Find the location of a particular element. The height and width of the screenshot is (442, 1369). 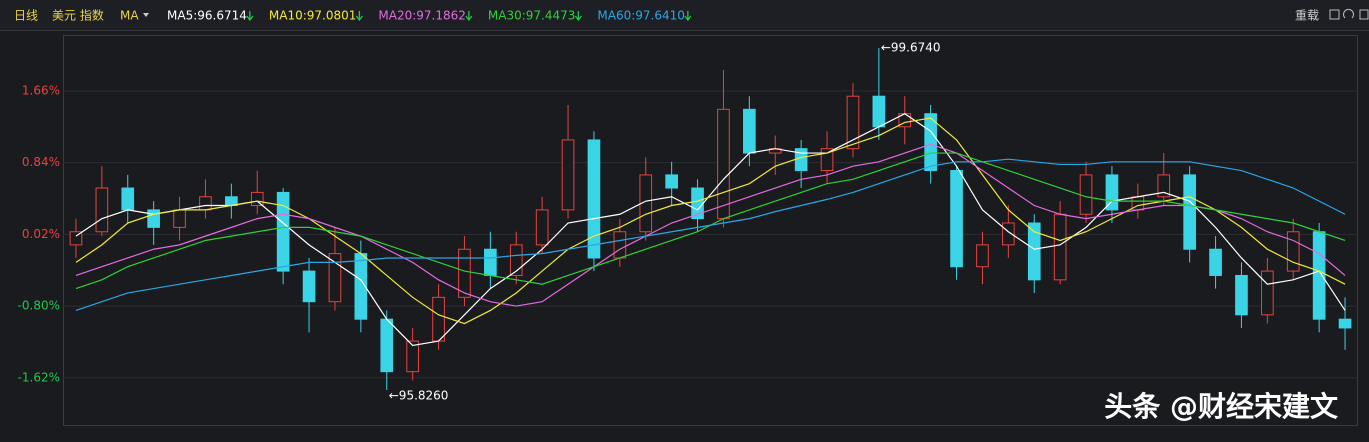

toolbar is located at coordinates (684, 15).